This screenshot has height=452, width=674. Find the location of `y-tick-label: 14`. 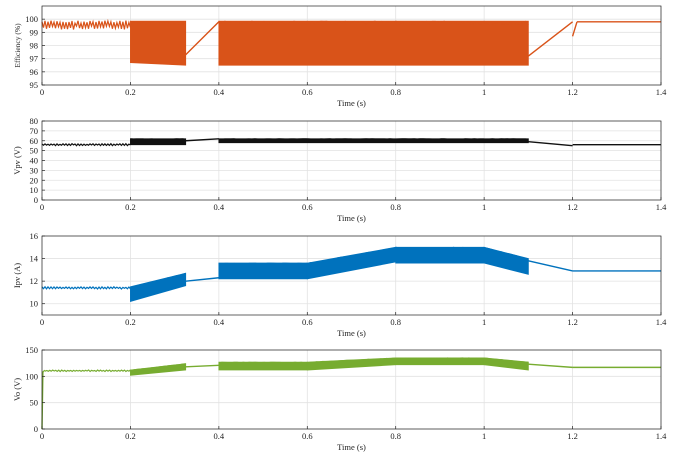

y-tick-label: 14 is located at coordinates (34, 259).